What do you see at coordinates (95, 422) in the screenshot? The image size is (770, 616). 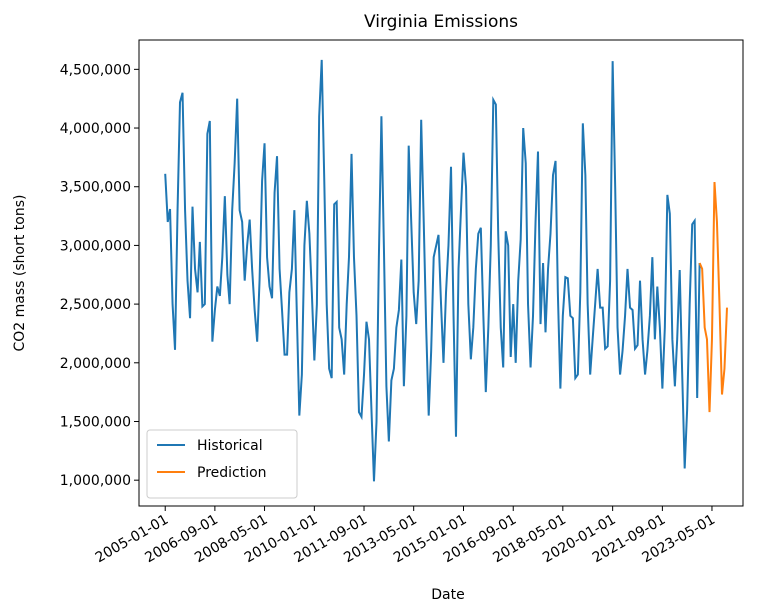 I see `y-tick-label: 1,500,000` at bounding box center [95, 422].